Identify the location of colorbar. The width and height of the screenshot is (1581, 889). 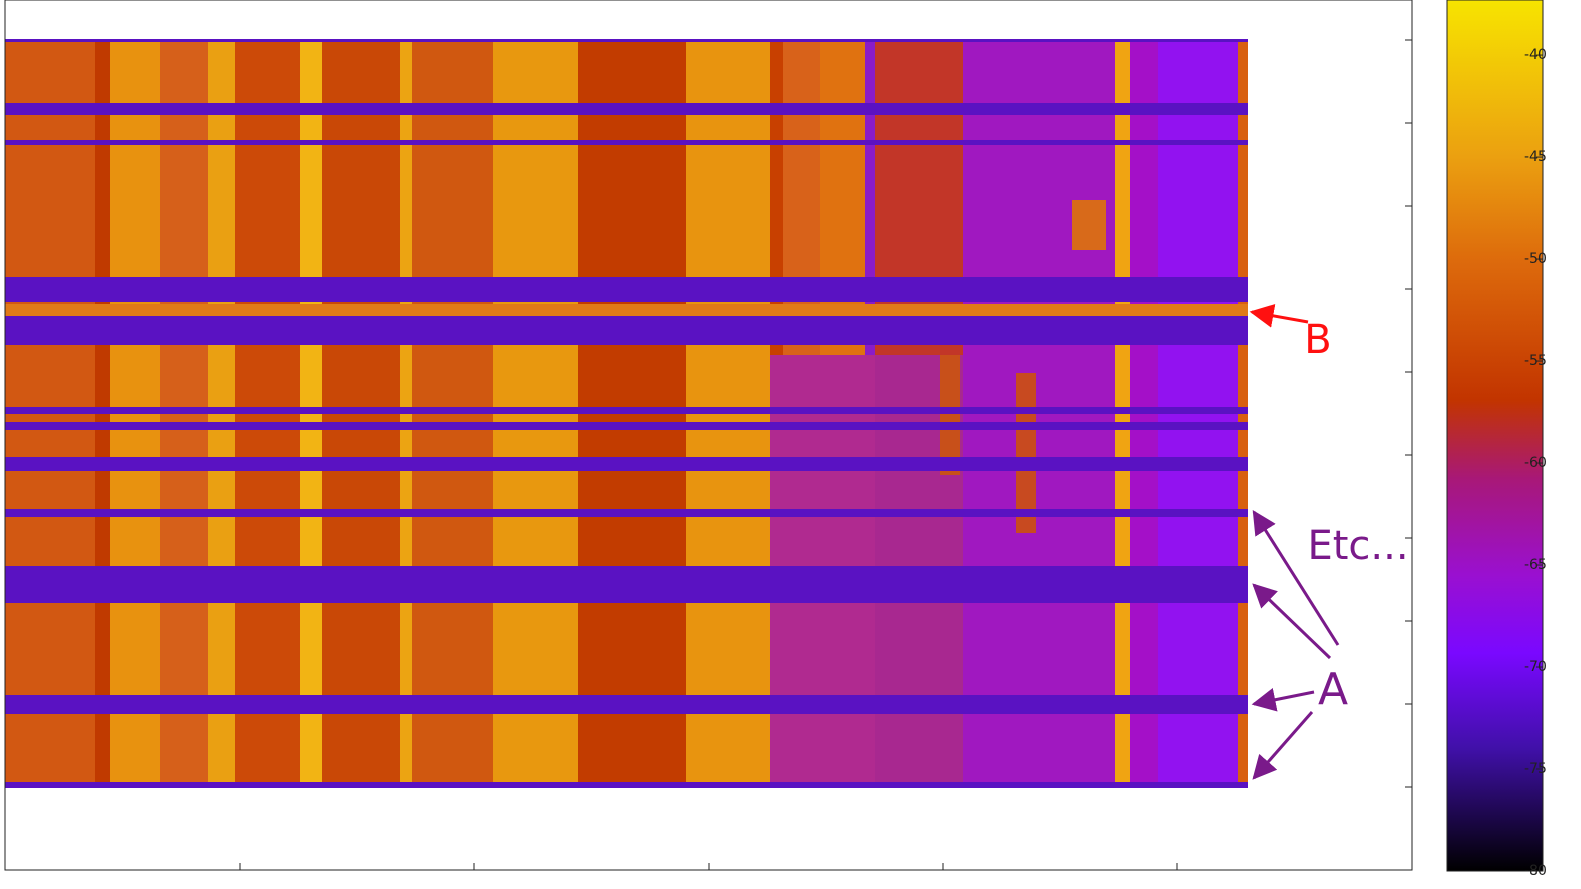
(1495, 436).